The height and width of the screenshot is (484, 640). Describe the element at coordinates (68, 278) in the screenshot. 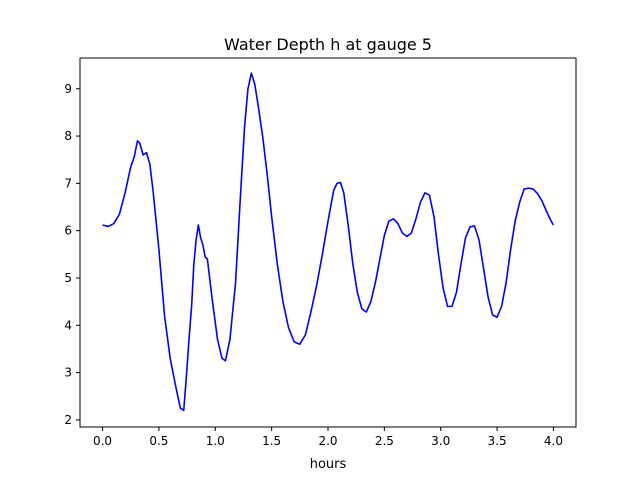

I see `y-tick-label: 5` at that location.